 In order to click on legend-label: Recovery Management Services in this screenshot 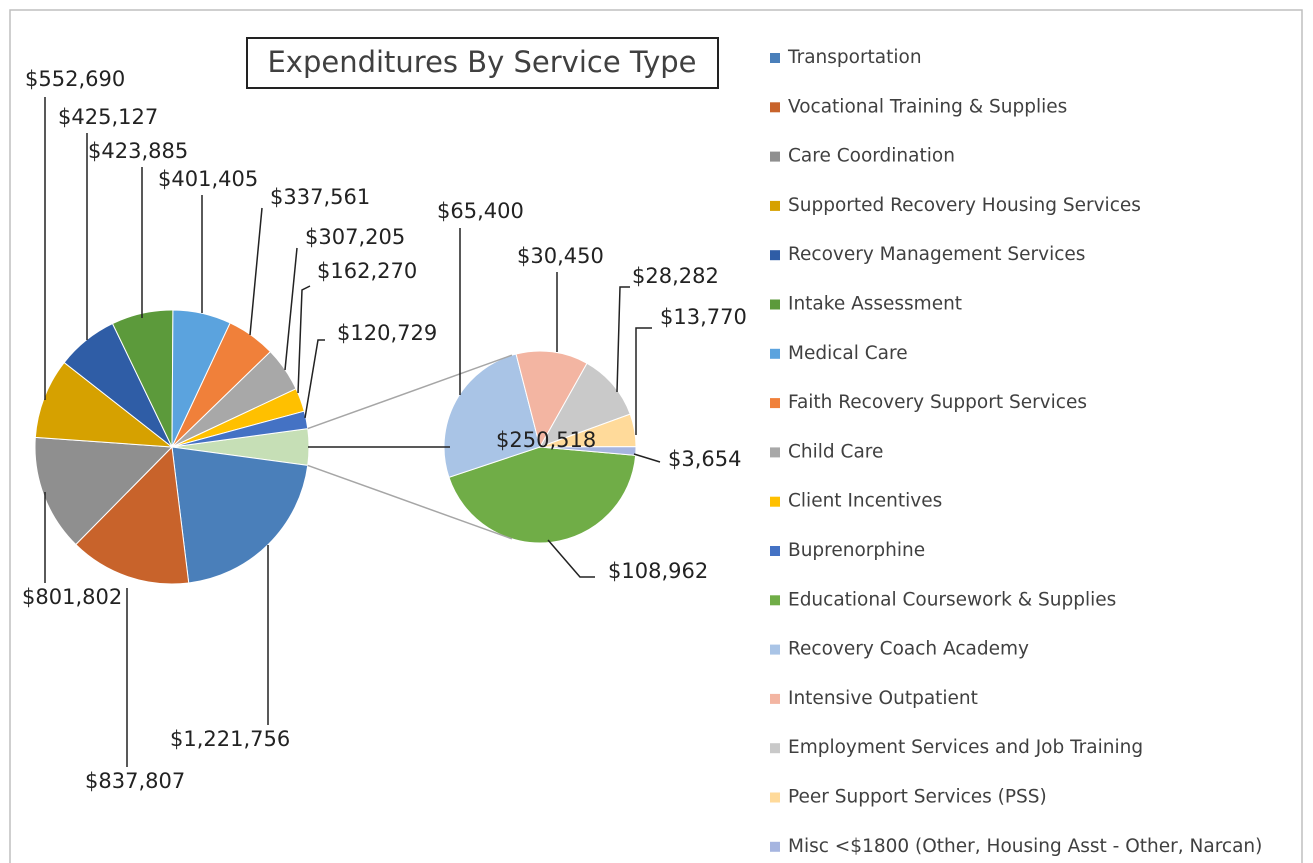, I will do `click(936, 254)`.